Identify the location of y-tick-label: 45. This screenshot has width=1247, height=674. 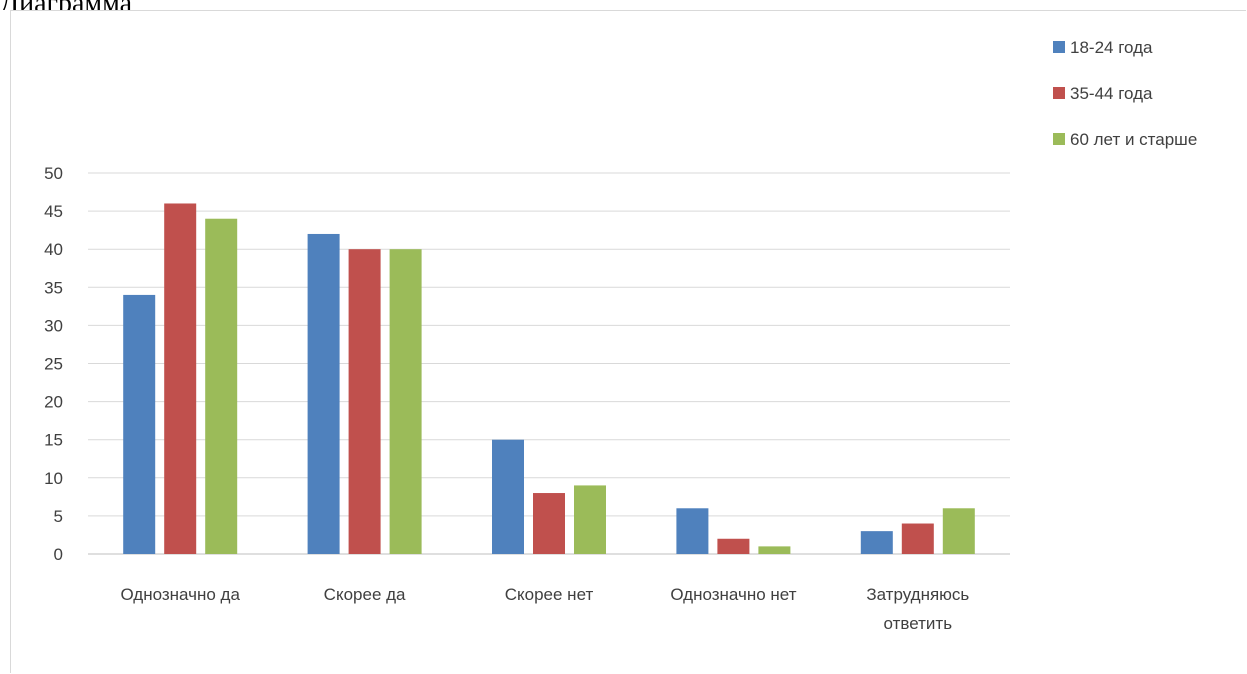
(53, 211).